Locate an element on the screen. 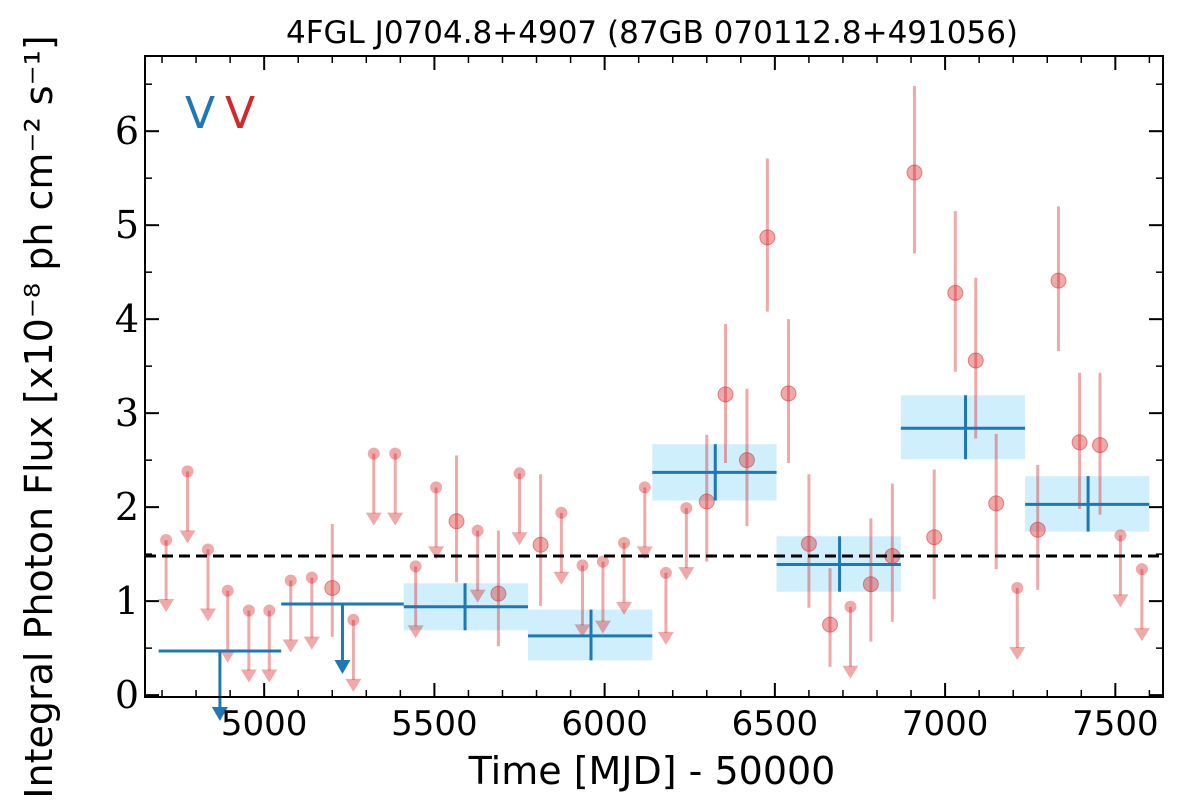  x-tick-label: 6000 is located at coordinates (604, 724).